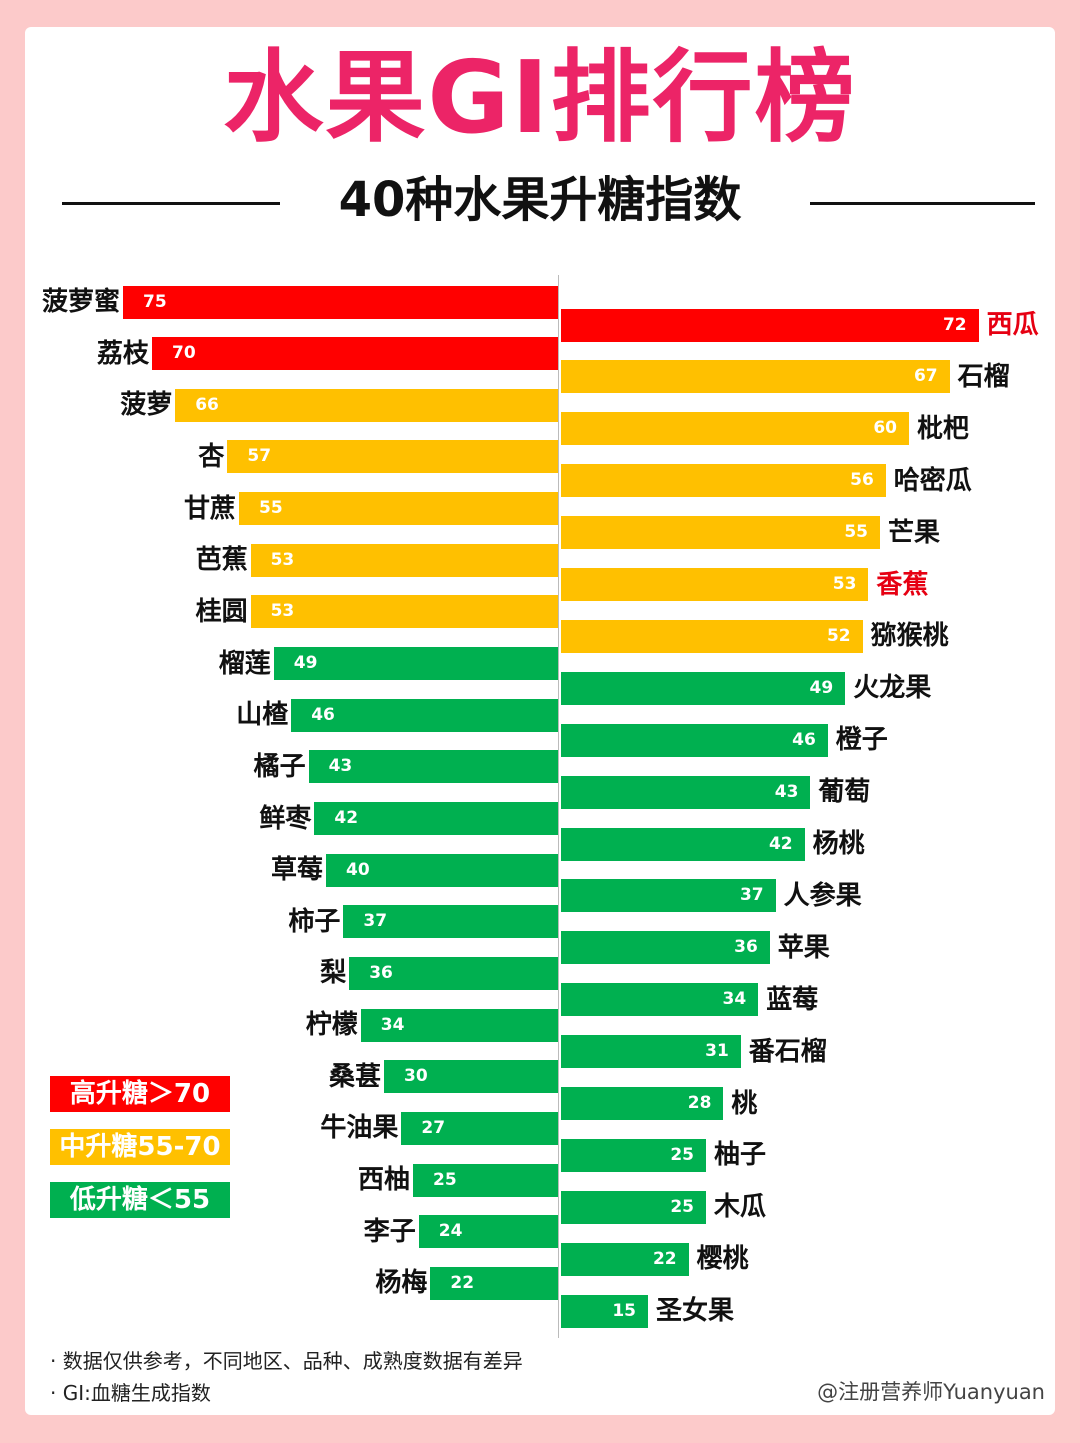  Describe the element at coordinates (861, 740) in the screenshot. I see `category-label: 橙子` at that location.